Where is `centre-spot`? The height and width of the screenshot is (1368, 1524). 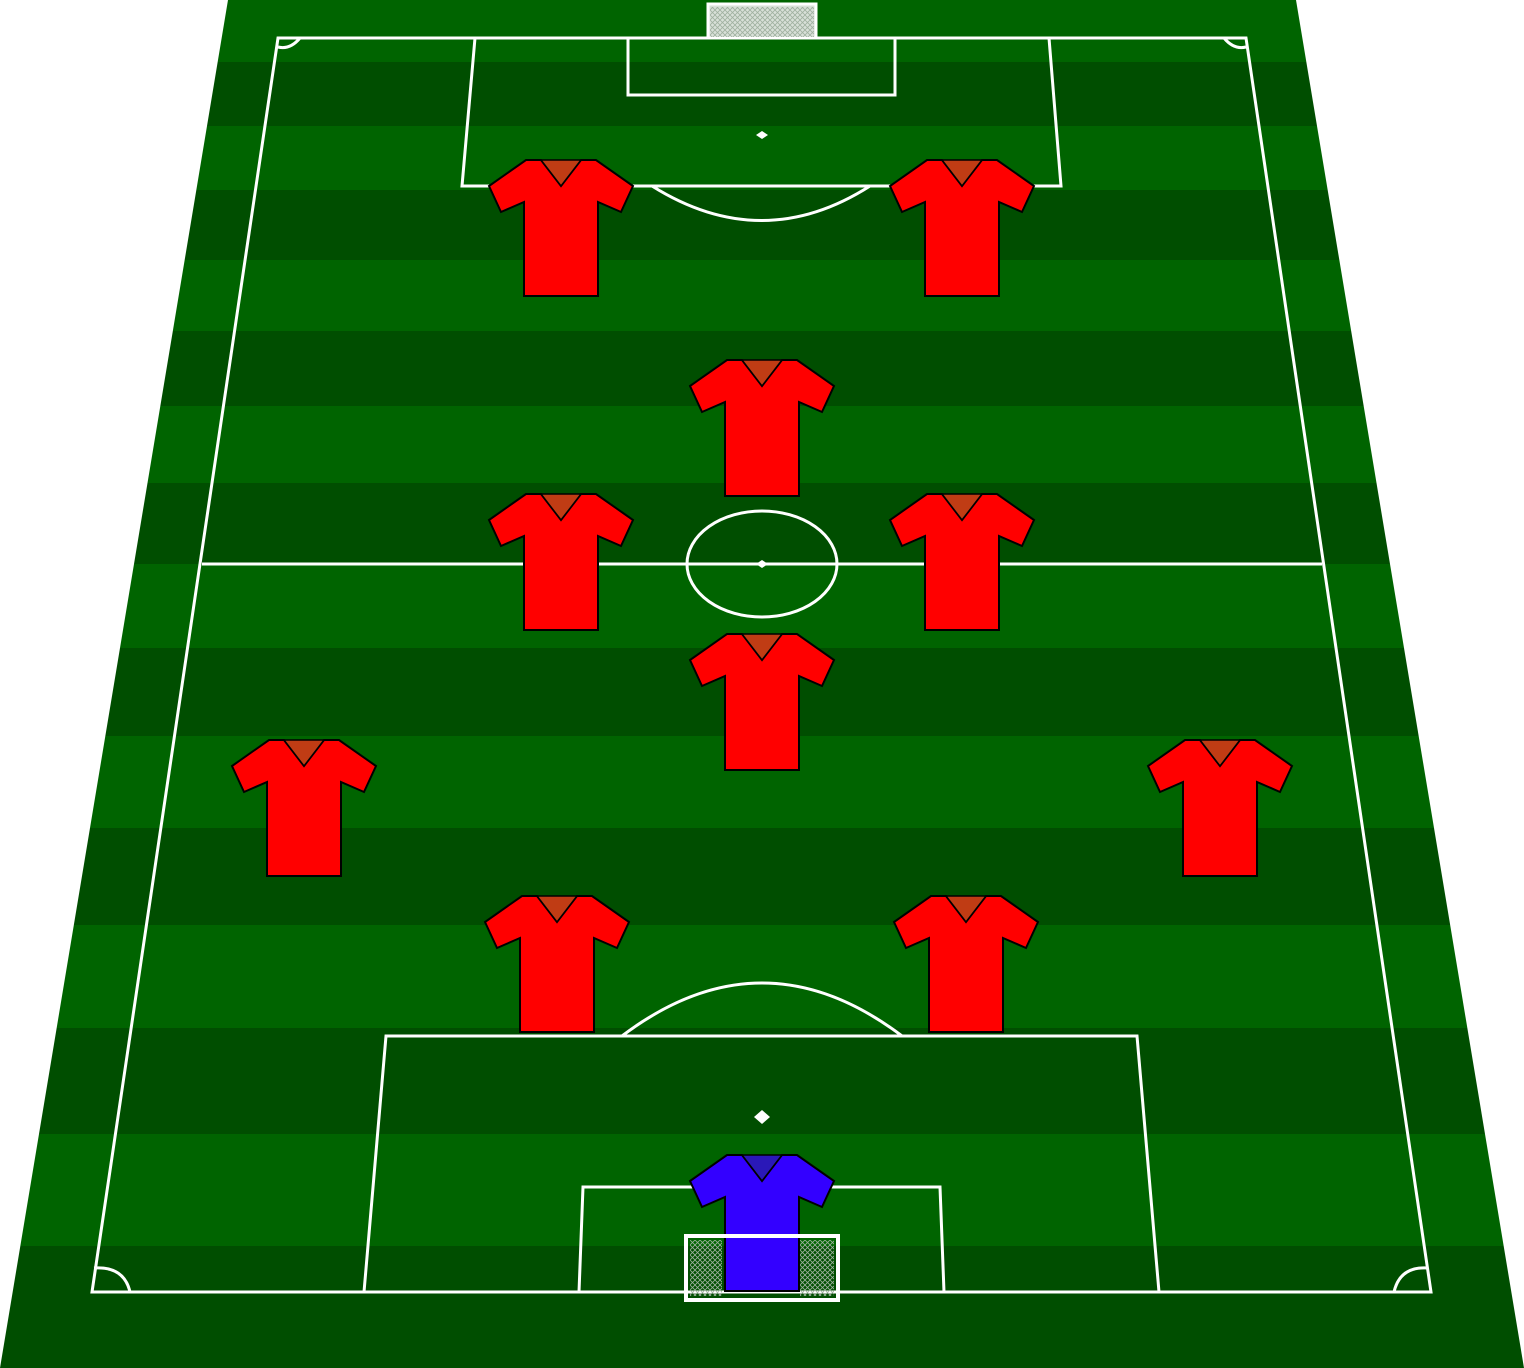 centre-spot is located at coordinates (762, 564).